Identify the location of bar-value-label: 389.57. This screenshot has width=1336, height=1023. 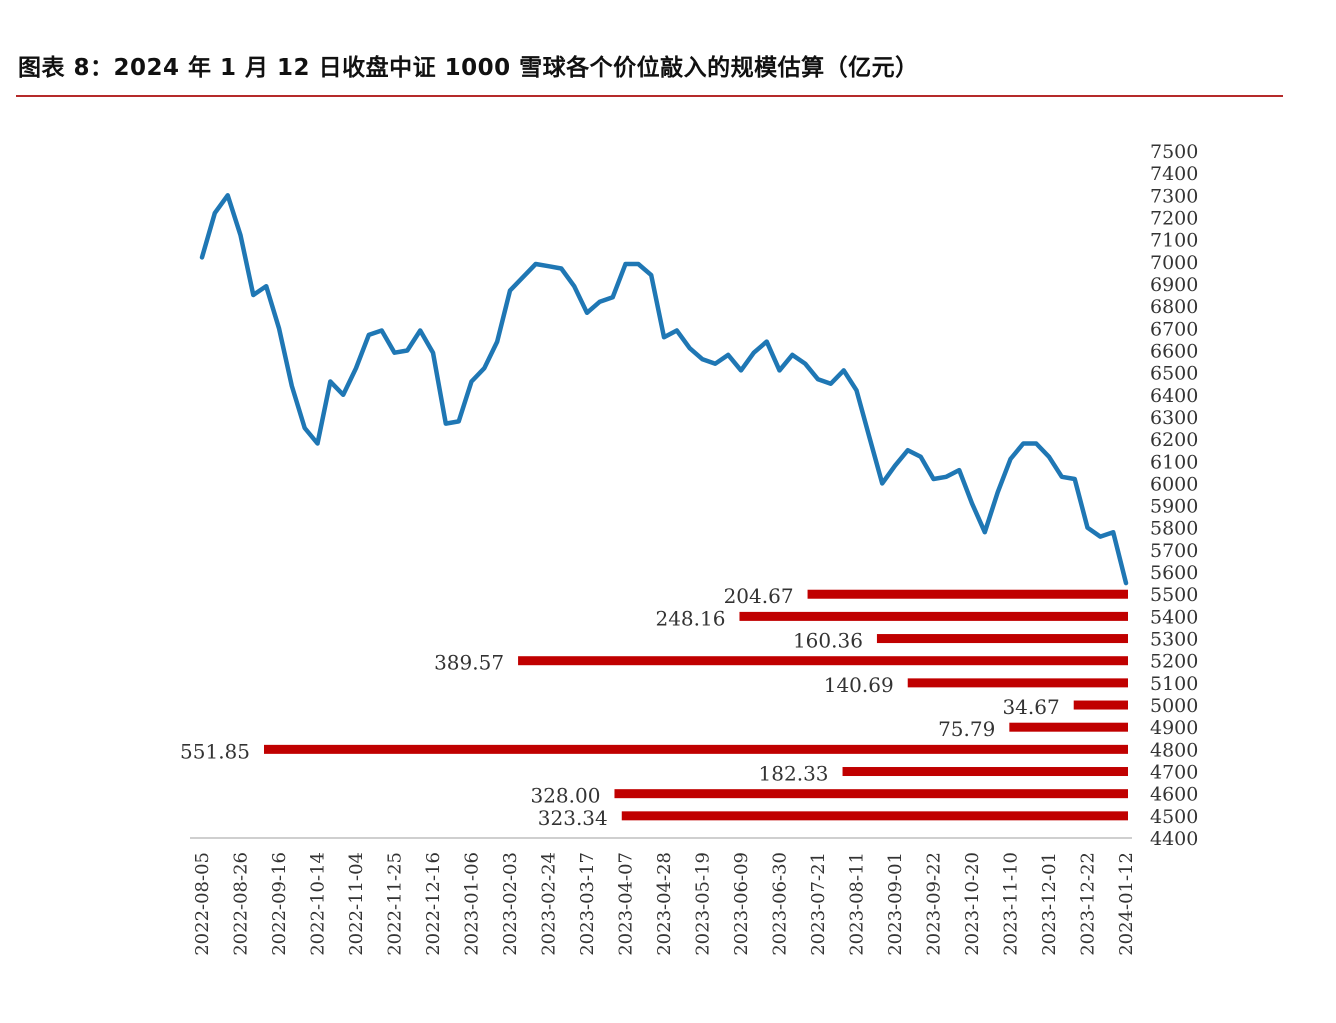
(469, 663).